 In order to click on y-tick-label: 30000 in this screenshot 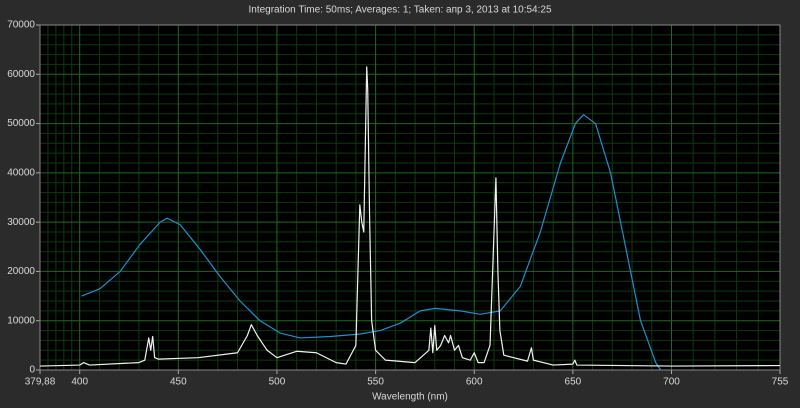, I will do `click(21, 222)`.